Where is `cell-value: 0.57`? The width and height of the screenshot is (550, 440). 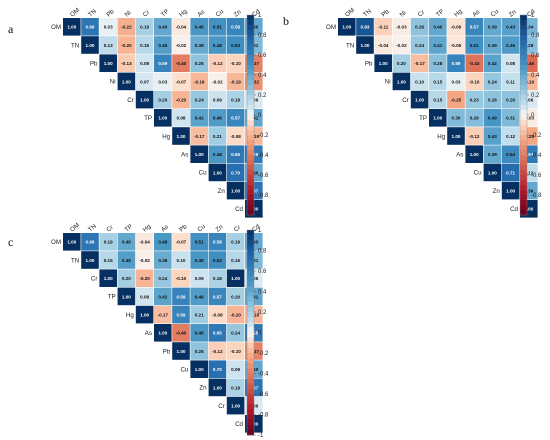 cell-value: 0.57 is located at coordinates (474, 27).